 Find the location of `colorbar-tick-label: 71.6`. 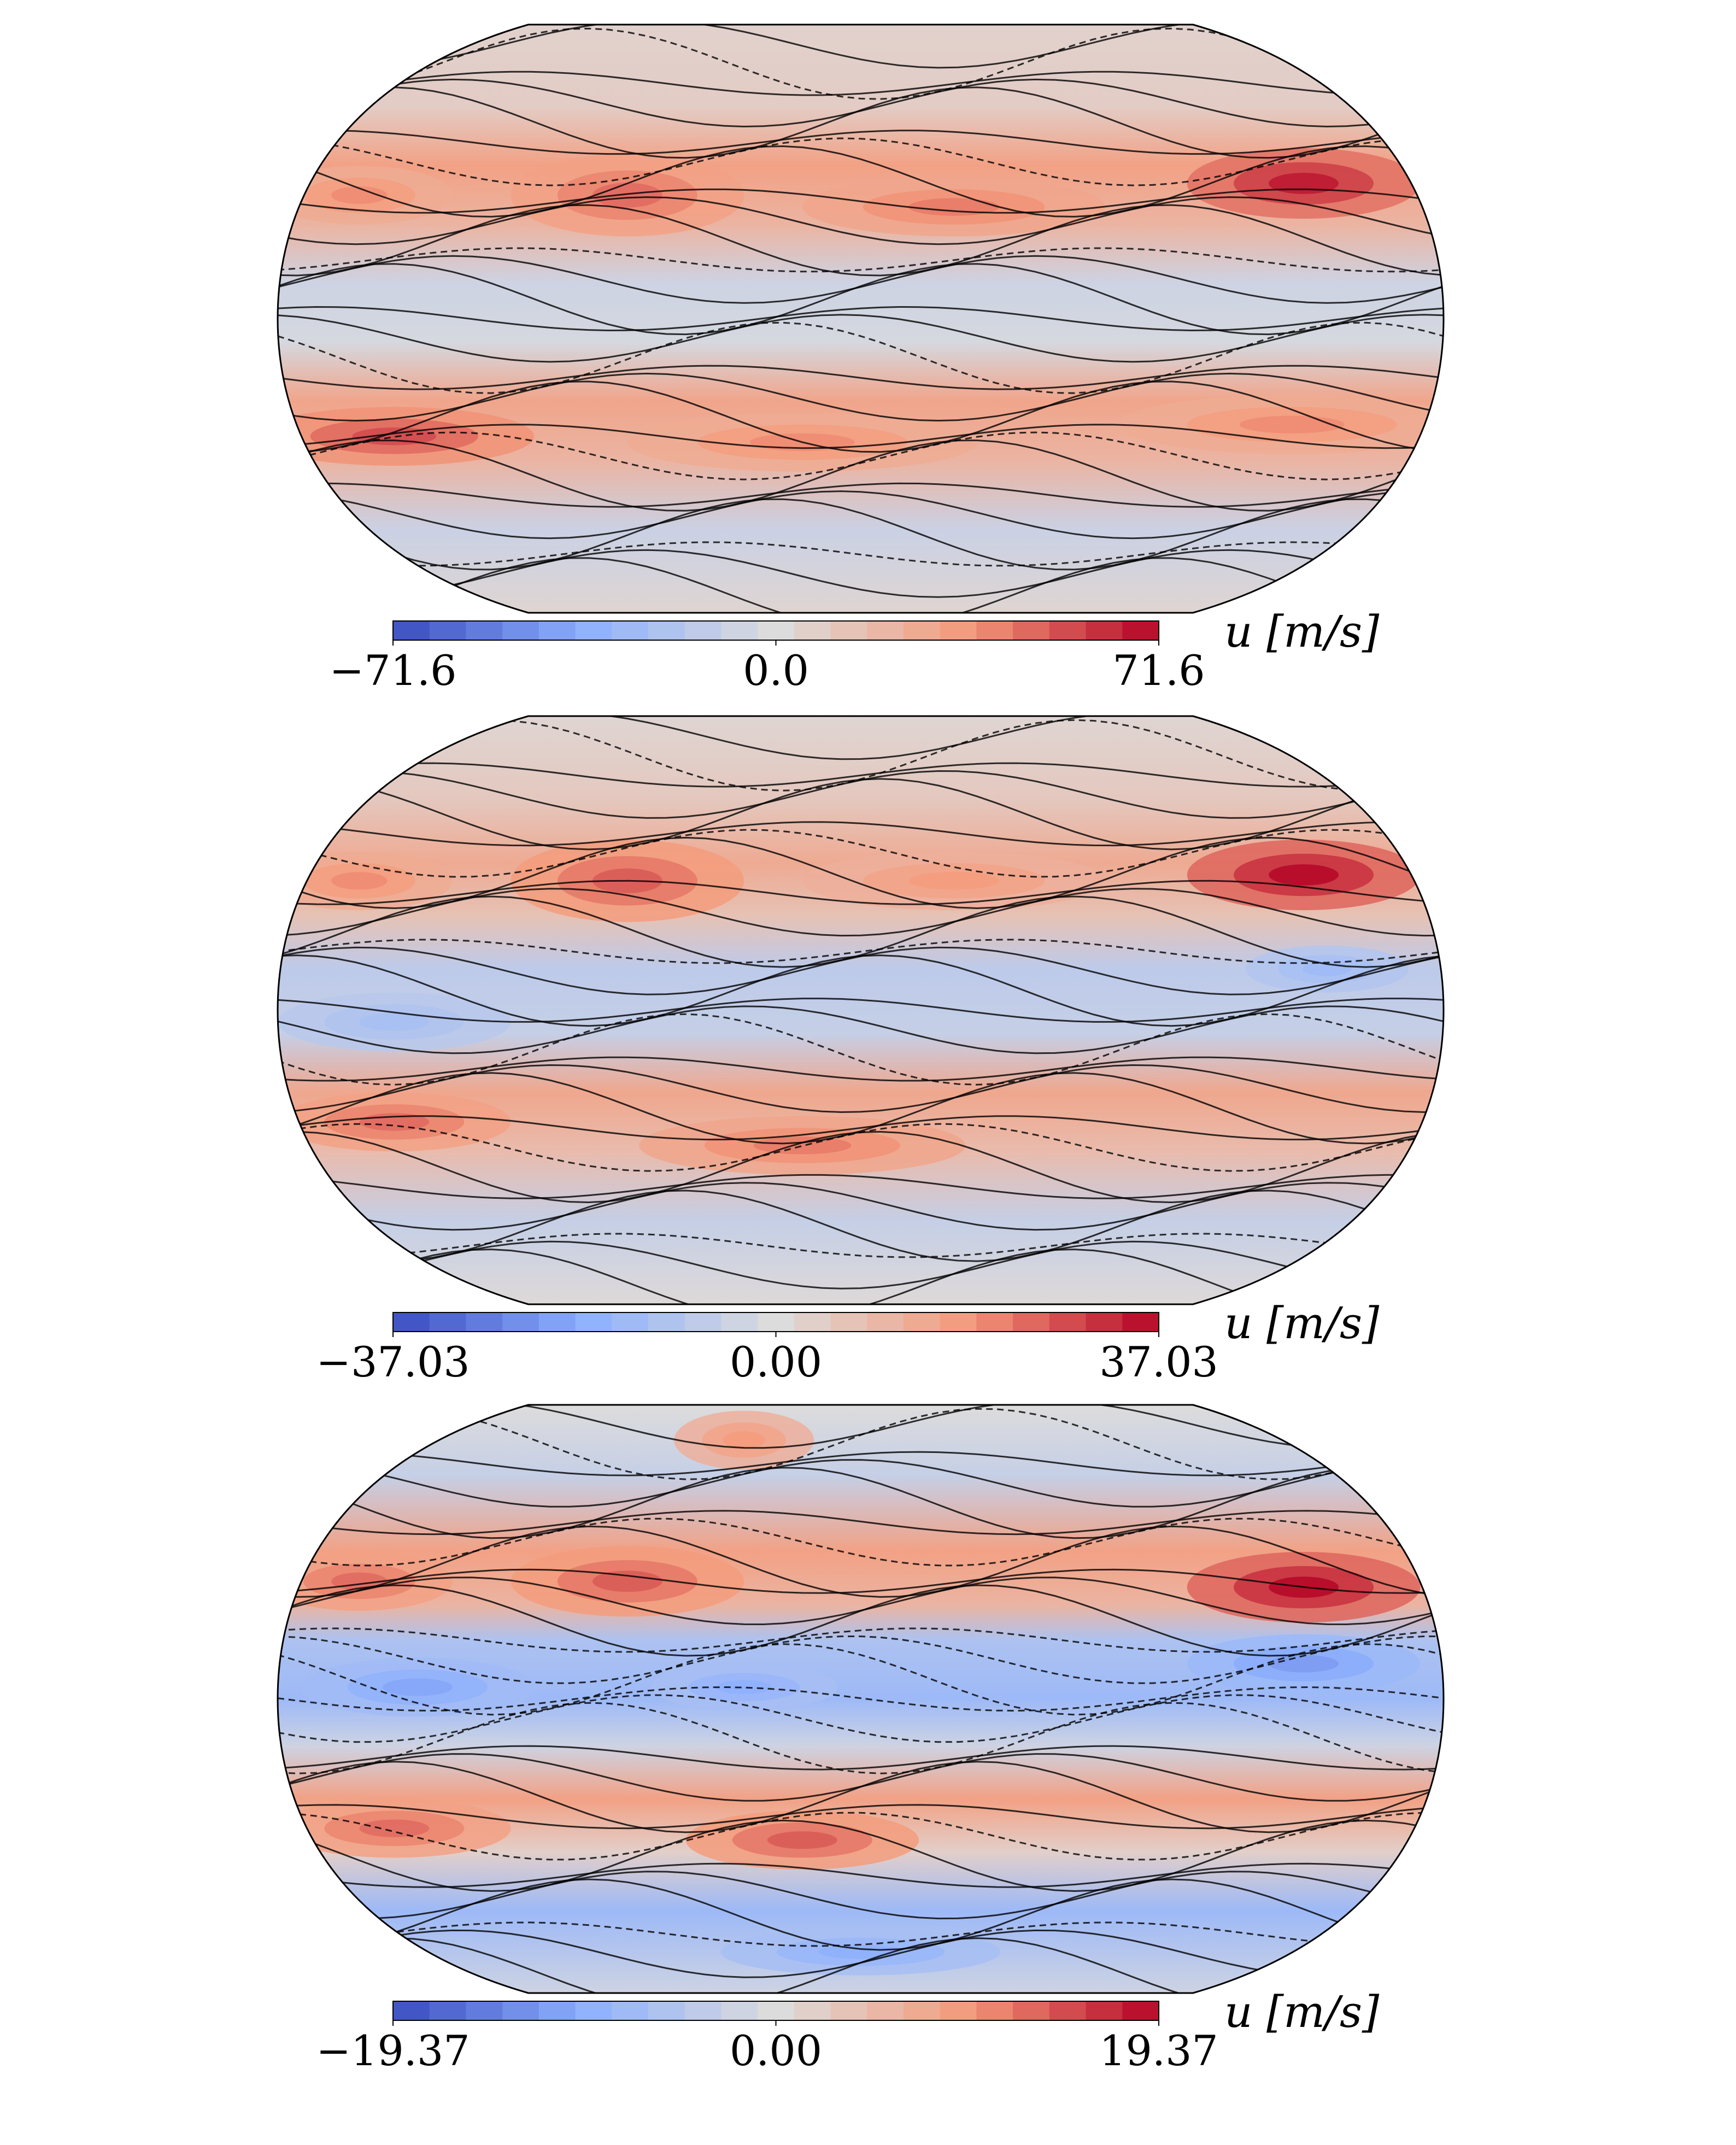

colorbar-tick-label: 71.6 is located at coordinates (1158, 671).